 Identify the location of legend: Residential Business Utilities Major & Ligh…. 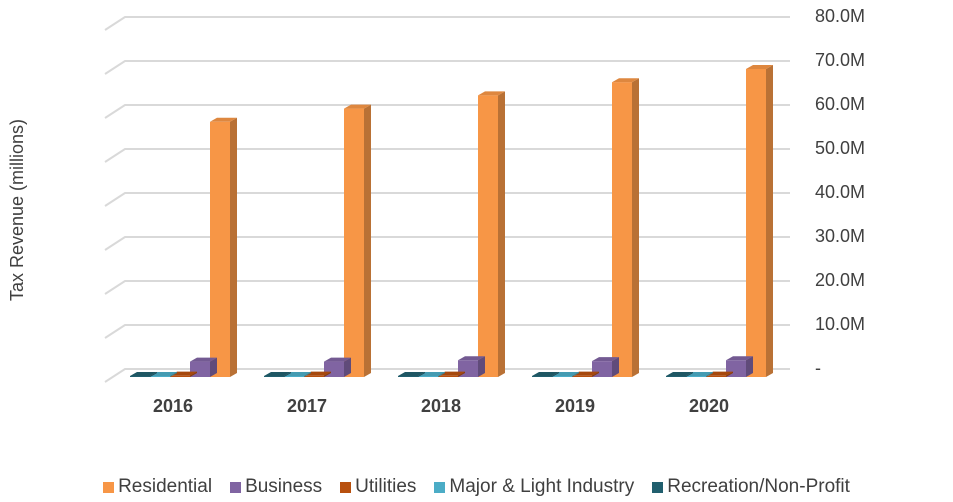
(476, 487).